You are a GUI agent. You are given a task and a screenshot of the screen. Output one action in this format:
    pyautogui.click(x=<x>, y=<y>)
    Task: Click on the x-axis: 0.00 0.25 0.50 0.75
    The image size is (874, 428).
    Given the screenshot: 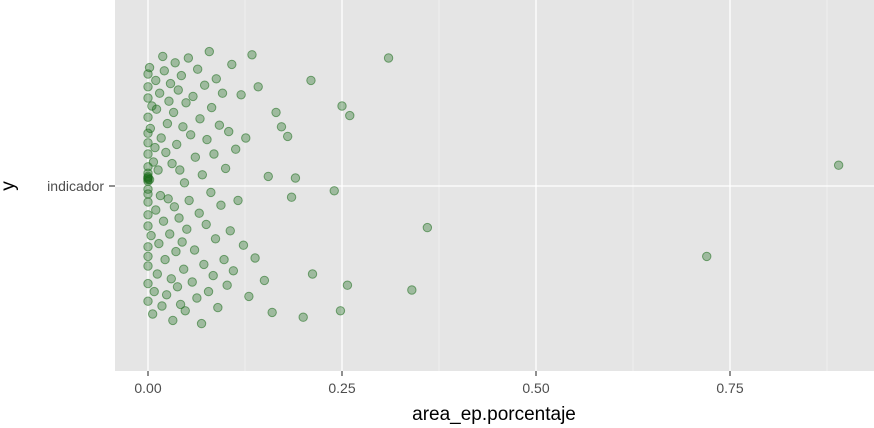 What is the action you would take?
    pyautogui.click(x=439, y=383)
    